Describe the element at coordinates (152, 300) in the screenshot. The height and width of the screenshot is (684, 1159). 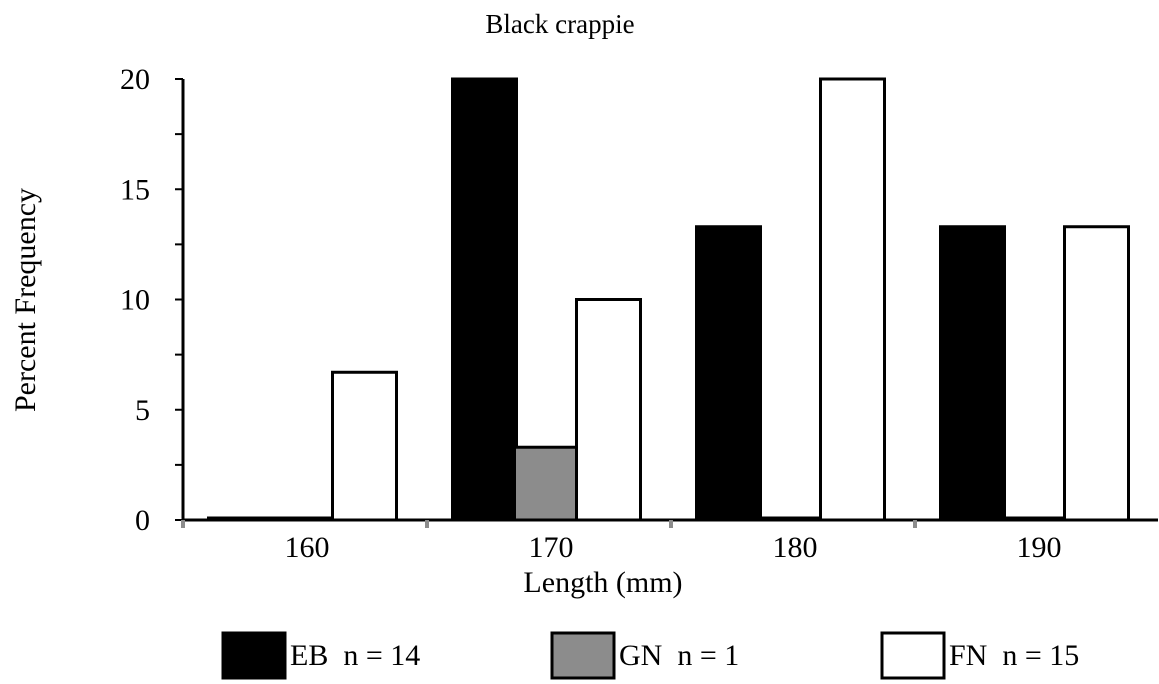
I see `y-axis: 0 5 10 15 20` at that location.